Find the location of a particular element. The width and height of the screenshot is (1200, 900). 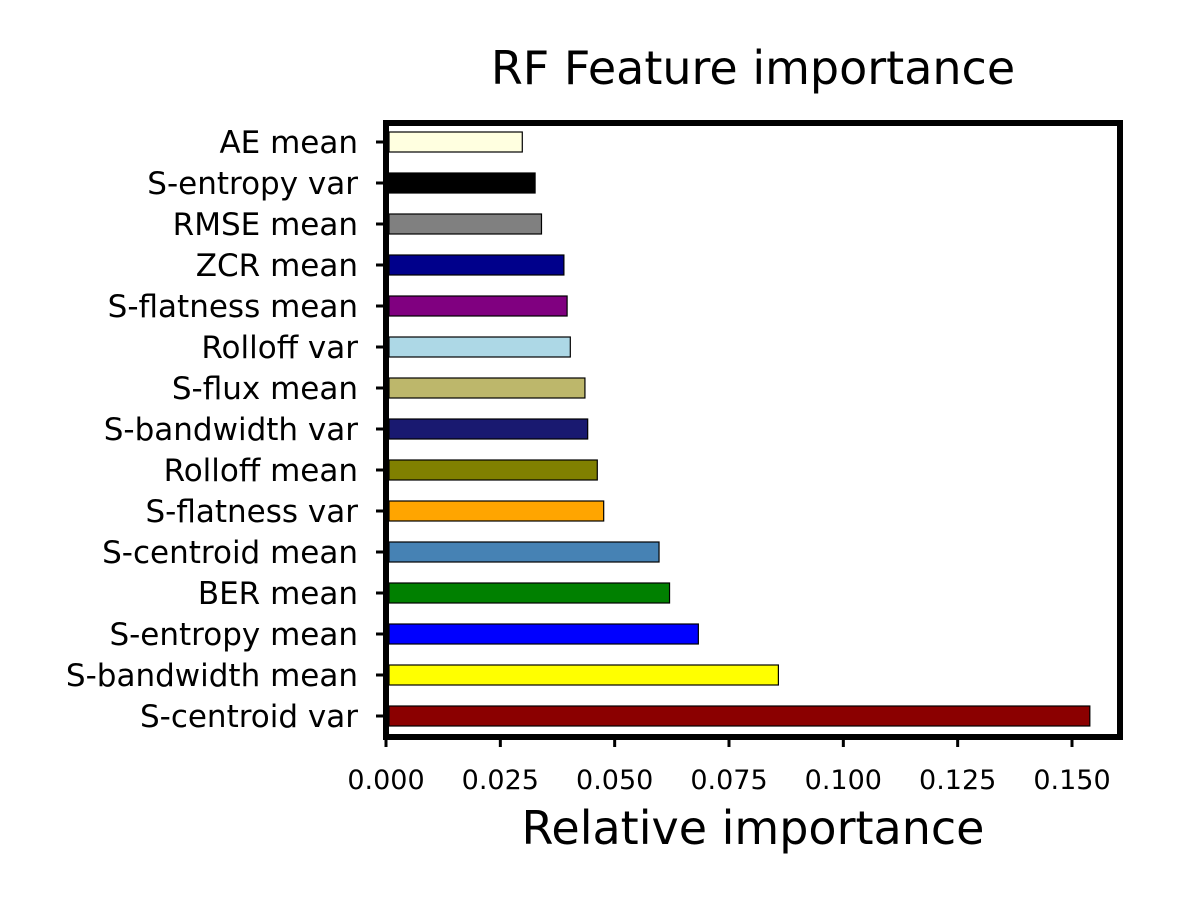

bar-s-entropy-mean is located at coordinates (543, 634).